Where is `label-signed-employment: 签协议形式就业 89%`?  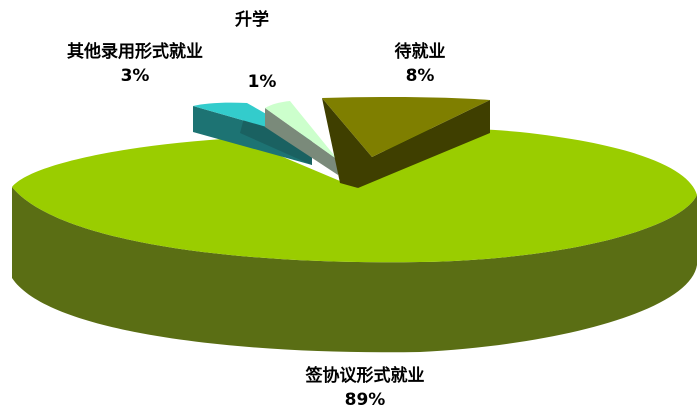 label-signed-employment: 签协议形式就业 89% is located at coordinates (365, 388).